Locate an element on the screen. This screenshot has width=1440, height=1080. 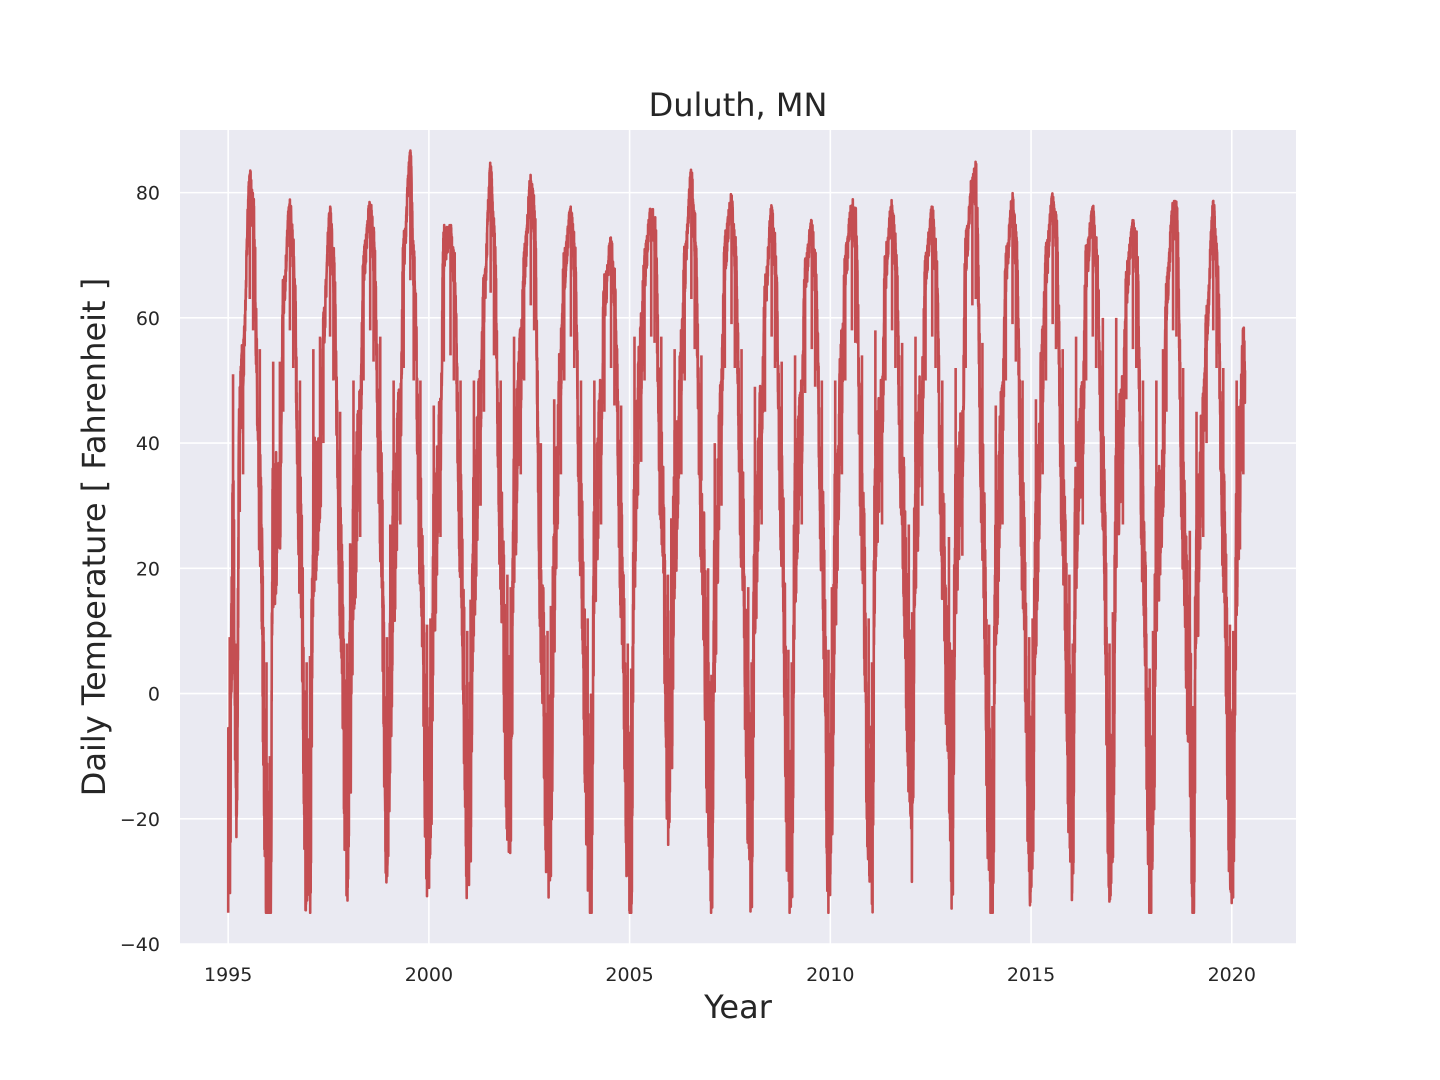
y-tick-label: 0 is located at coordinates (154, 695).